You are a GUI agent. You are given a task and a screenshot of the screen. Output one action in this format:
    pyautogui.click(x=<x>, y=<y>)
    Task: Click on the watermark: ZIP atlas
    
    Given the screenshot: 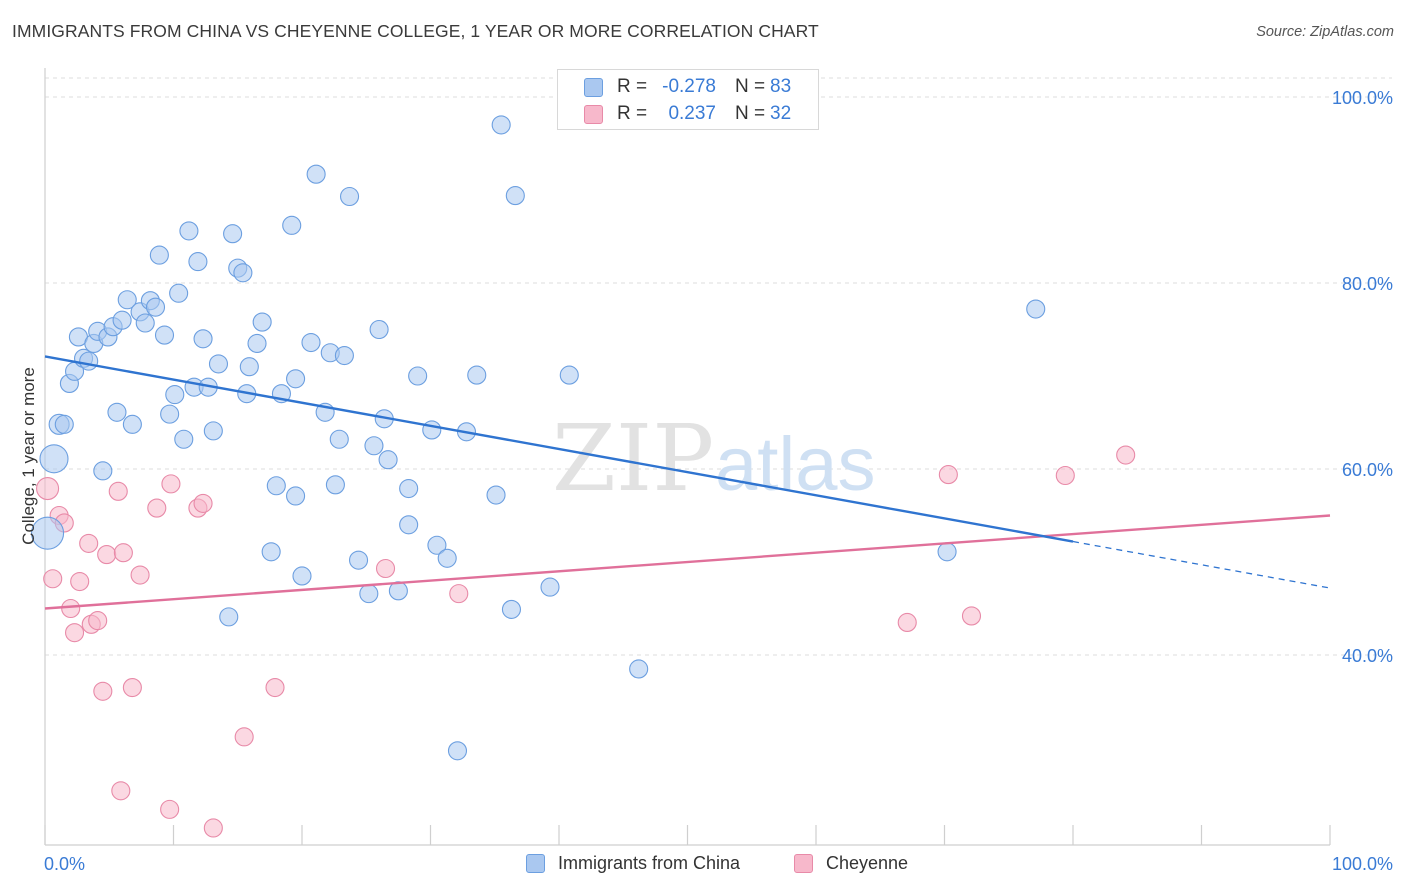 What is the action you would take?
    pyautogui.click(x=714, y=458)
    